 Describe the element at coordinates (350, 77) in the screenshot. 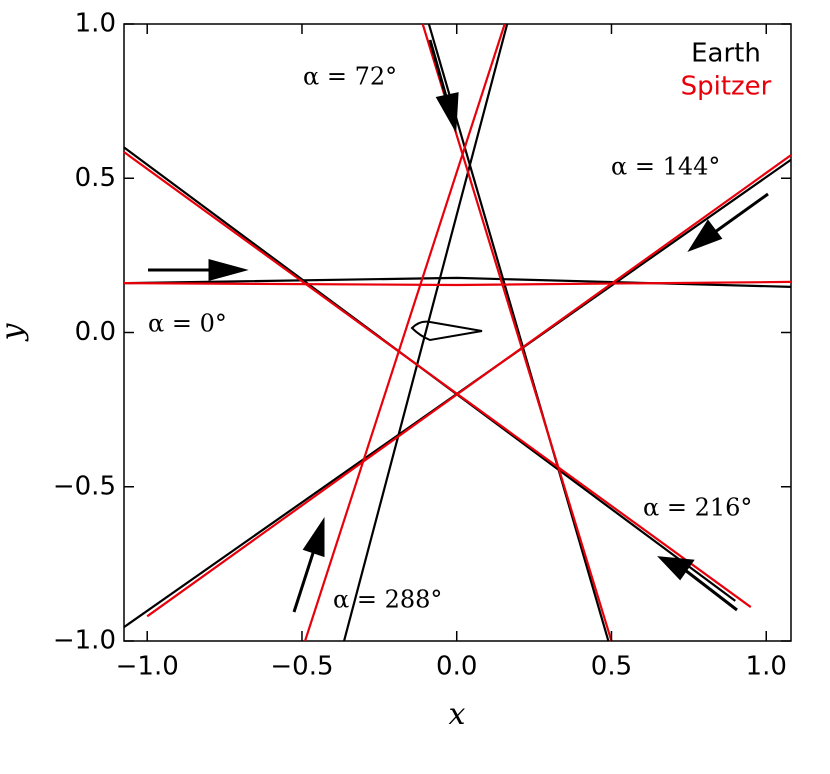

I see `annotation: α = 72°` at that location.